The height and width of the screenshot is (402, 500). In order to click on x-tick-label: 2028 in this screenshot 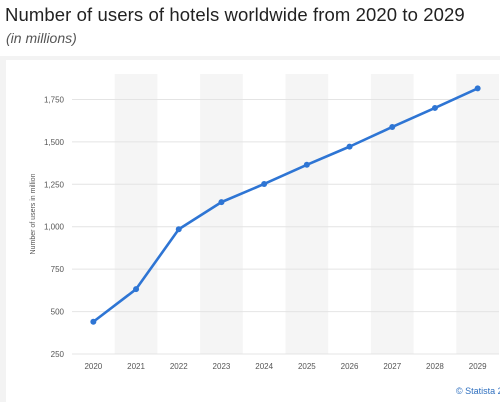, I will do `click(435, 366)`.